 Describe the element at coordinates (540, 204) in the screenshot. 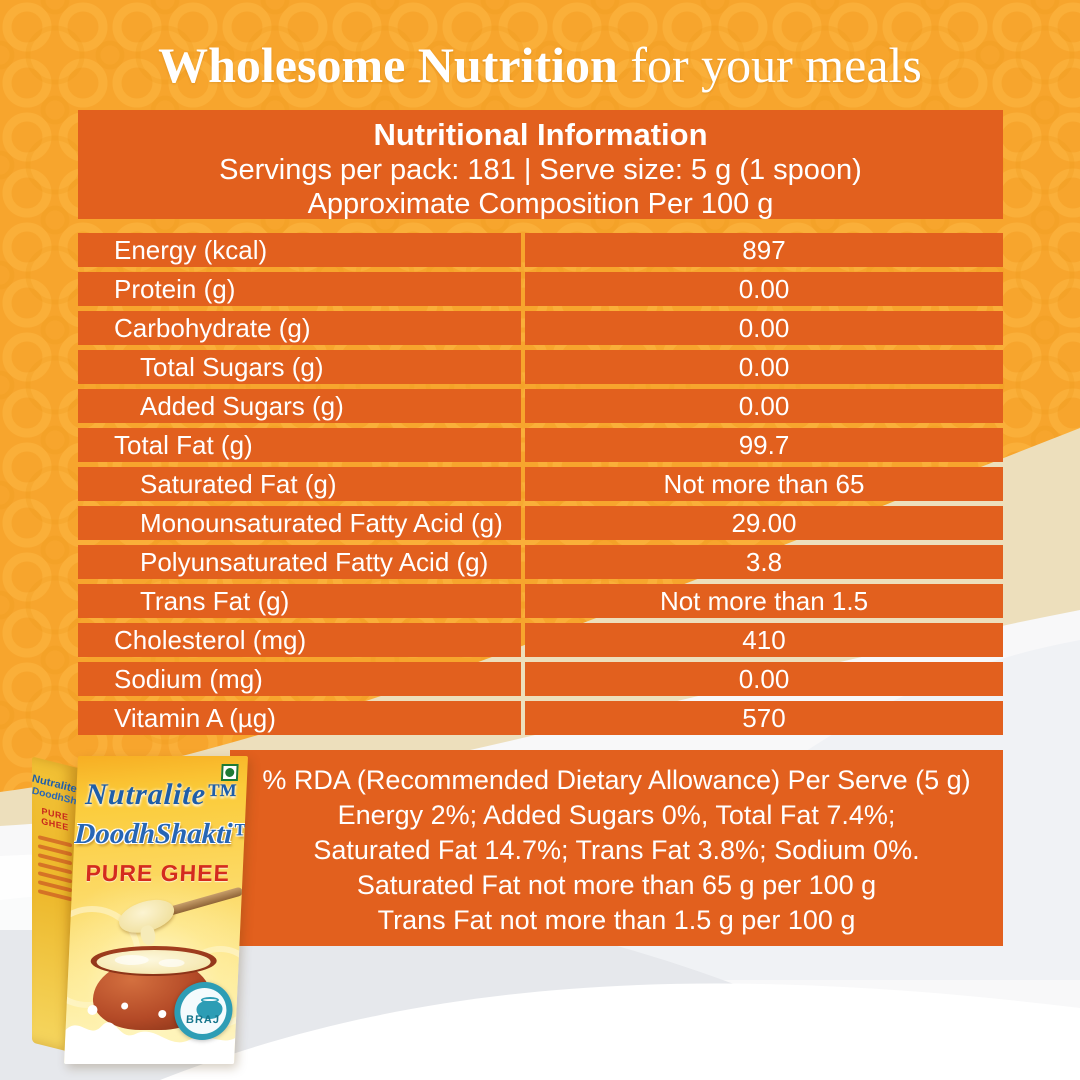

I see `composition-line: Approximate Composition Per 100 g` at that location.